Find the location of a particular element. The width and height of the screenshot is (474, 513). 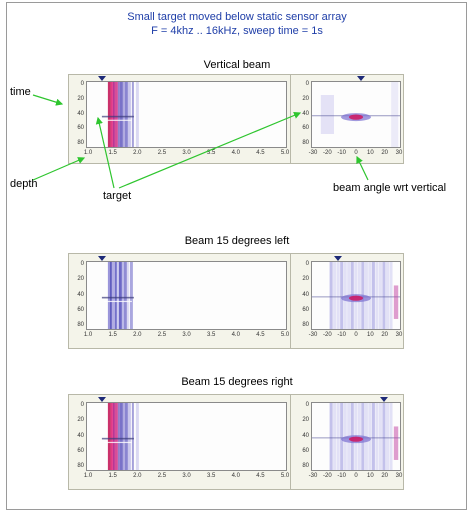

depth-time-plot is located at coordinates (186, 114).